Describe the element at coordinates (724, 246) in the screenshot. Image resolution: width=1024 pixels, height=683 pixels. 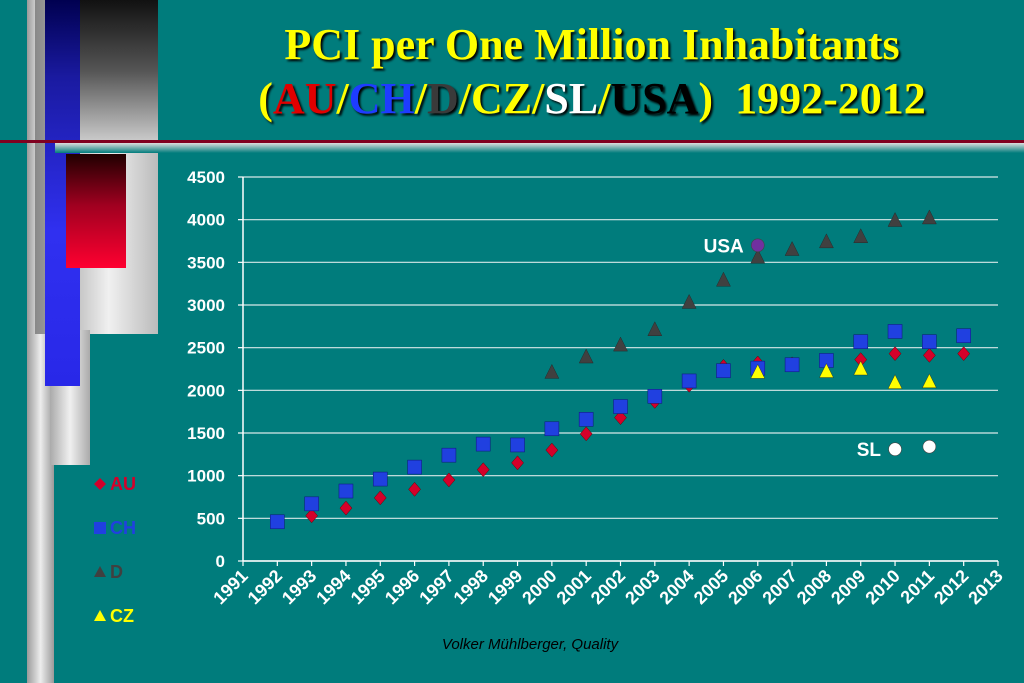
I see `annotation-usa: USA` at that location.